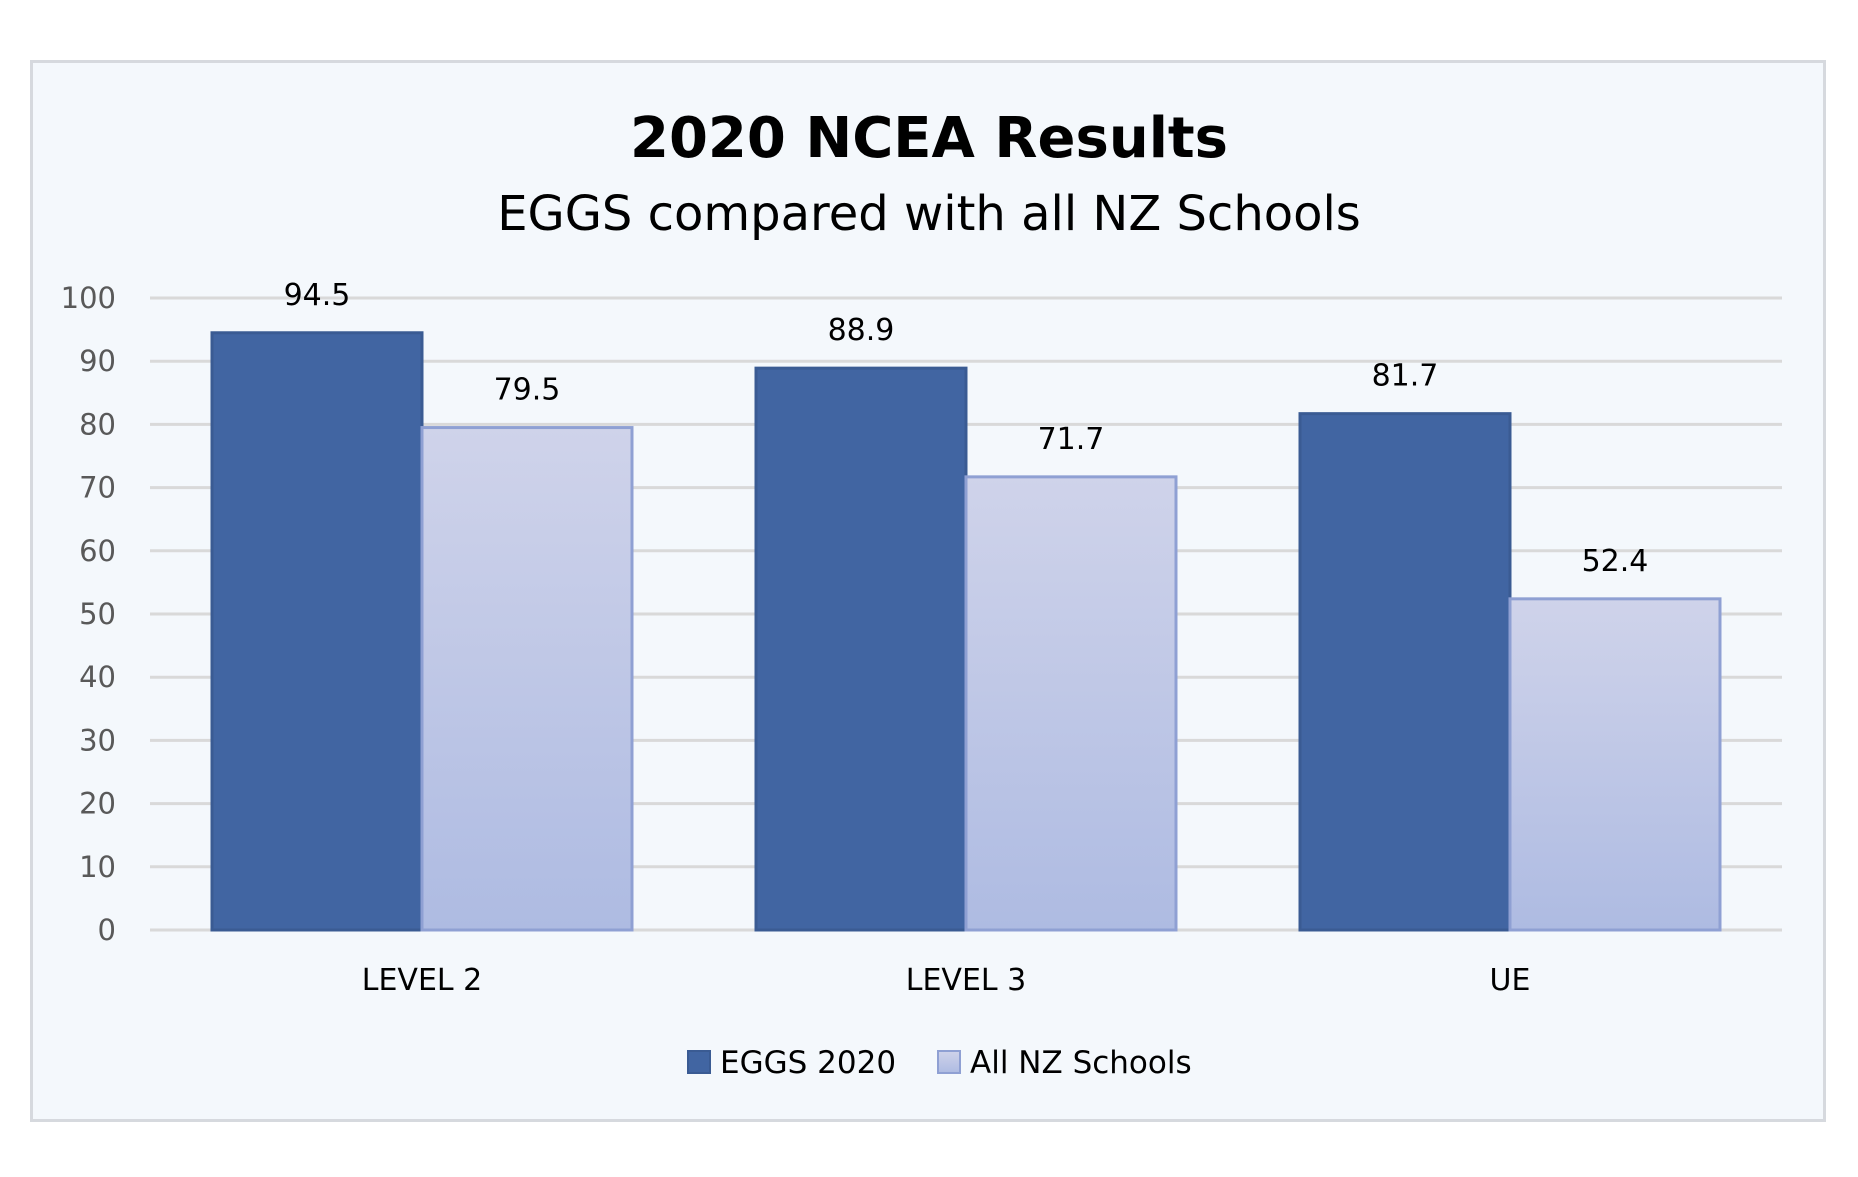  Describe the element at coordinates (929, 214) in the screenshot. I see `chart-subtitle: EGGS compared with all NZ Schools` at that location.